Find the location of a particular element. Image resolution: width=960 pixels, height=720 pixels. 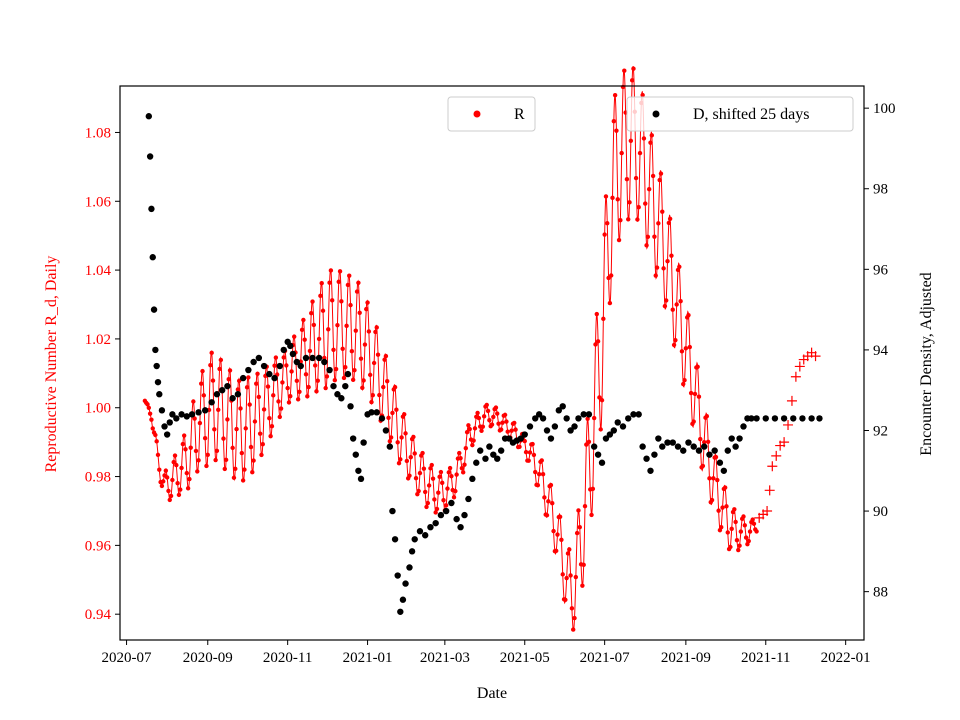

x-tick-label: 2022-01 is located at coordinates (846, 658).